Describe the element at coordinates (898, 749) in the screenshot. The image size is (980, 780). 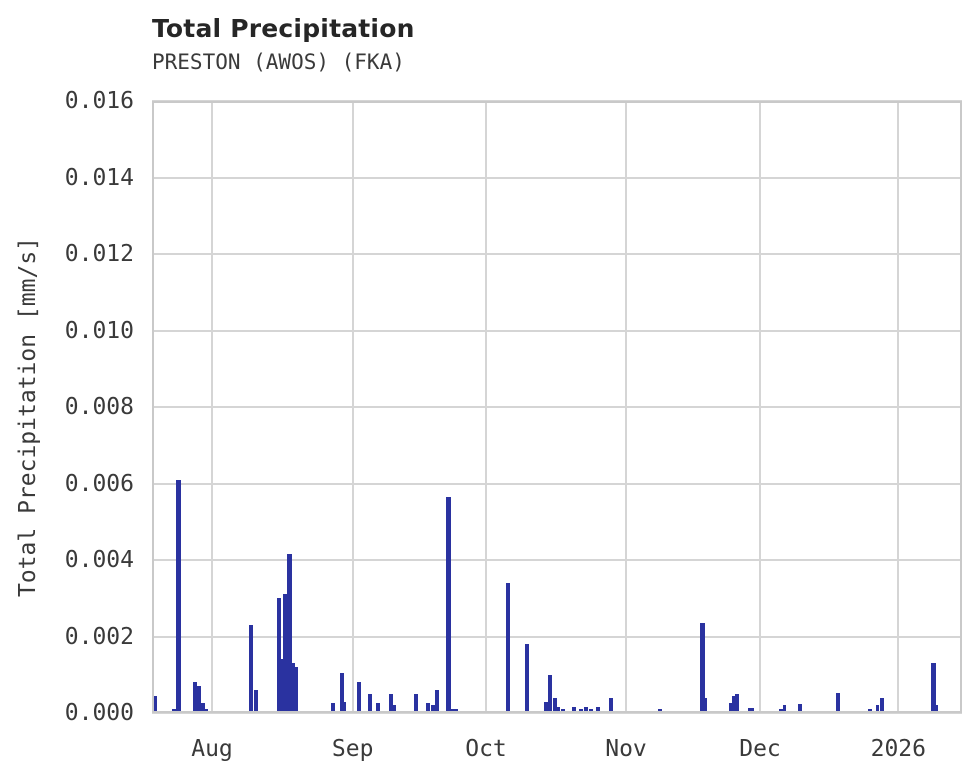
I see `x-tick-label: 2026` at that location.